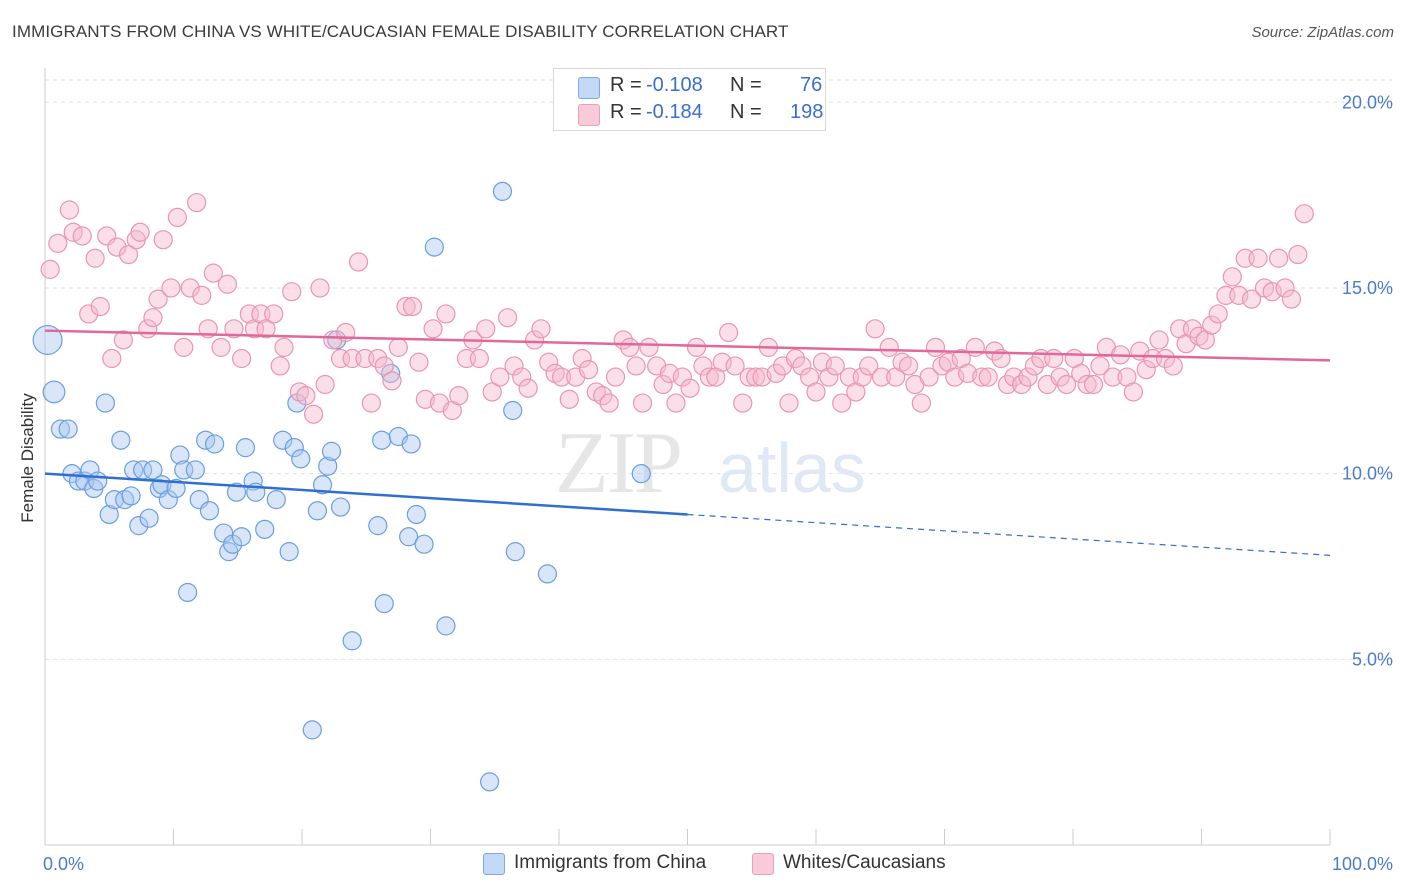 Image resolution: width=1406 pixels, height=892 pixels. I want to click on legend-n-label: N =, so click(746, 112).